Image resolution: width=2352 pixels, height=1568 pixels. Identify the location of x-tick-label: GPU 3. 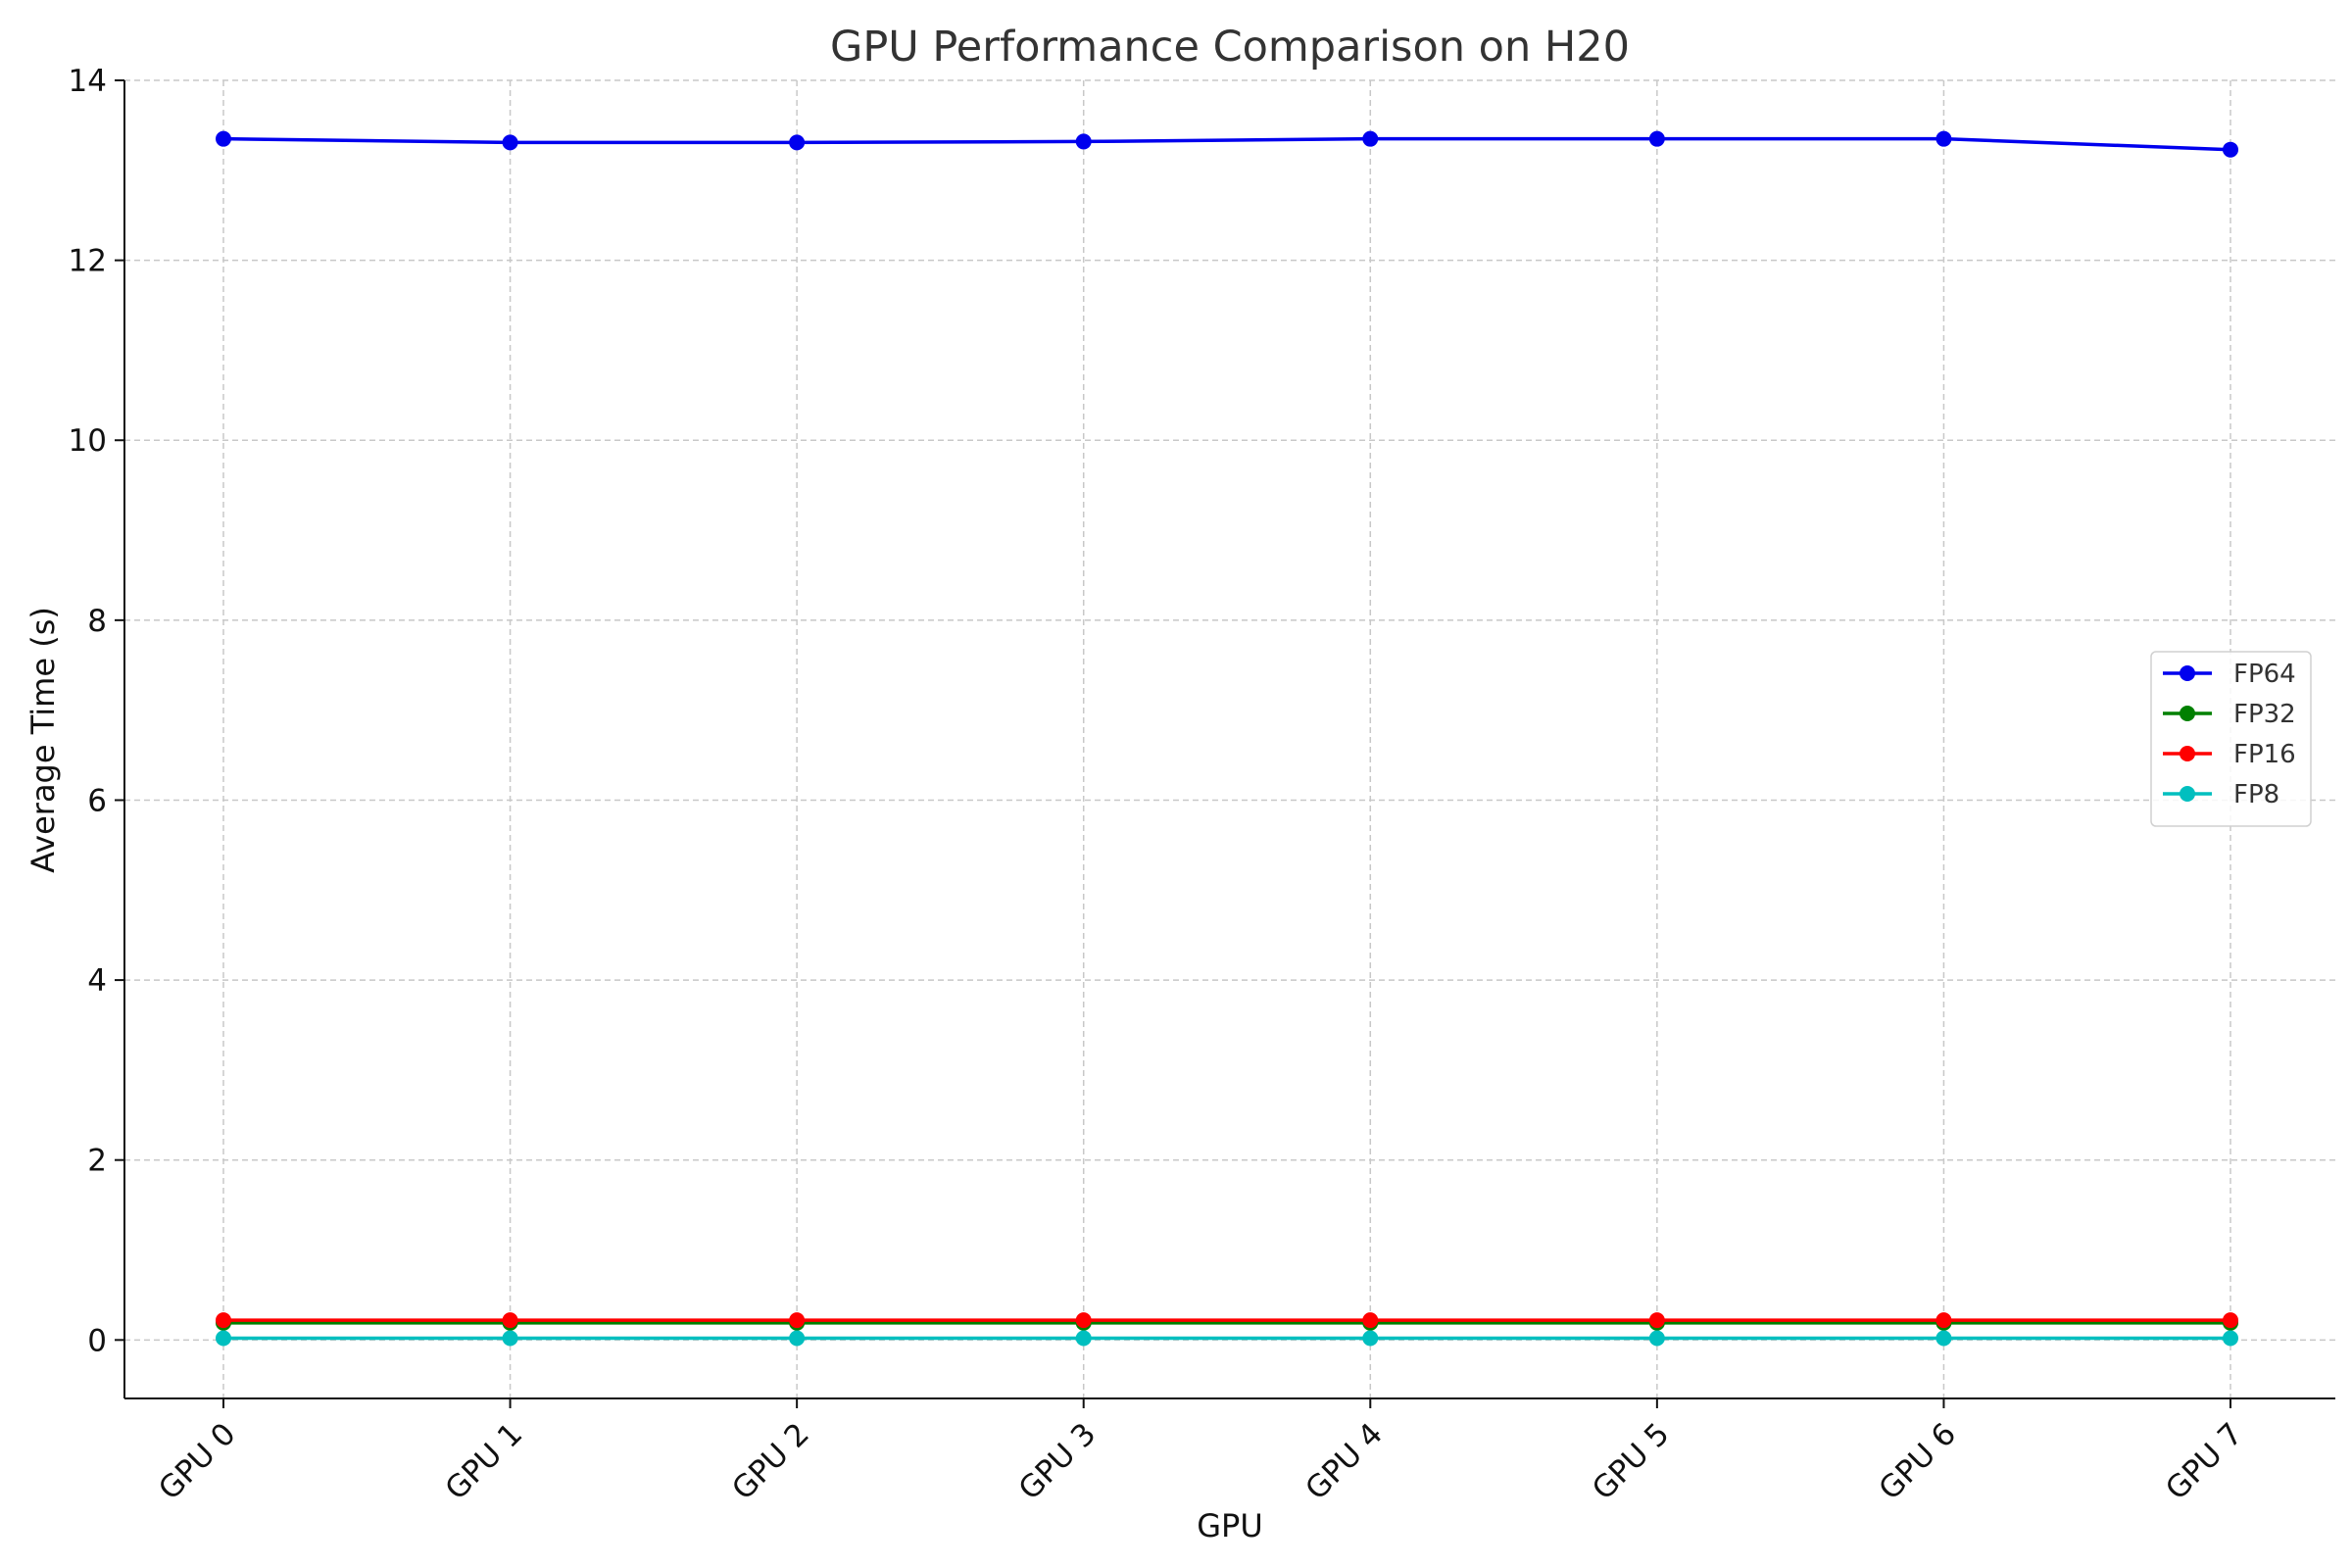
(1057, 1461).